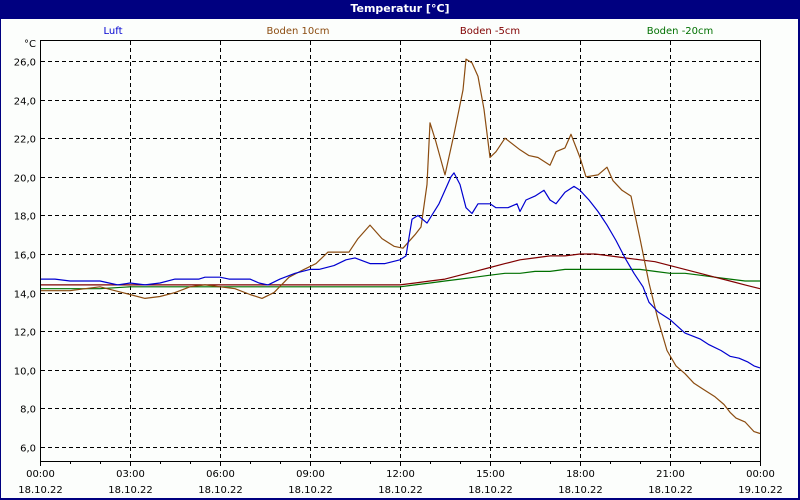 The height and width of the screenshot is (500, 800). What do you see at coordinates (25, 217) in the screenshot?
I see `y-tick-label: 18,0` at bounding box center [25, 217].